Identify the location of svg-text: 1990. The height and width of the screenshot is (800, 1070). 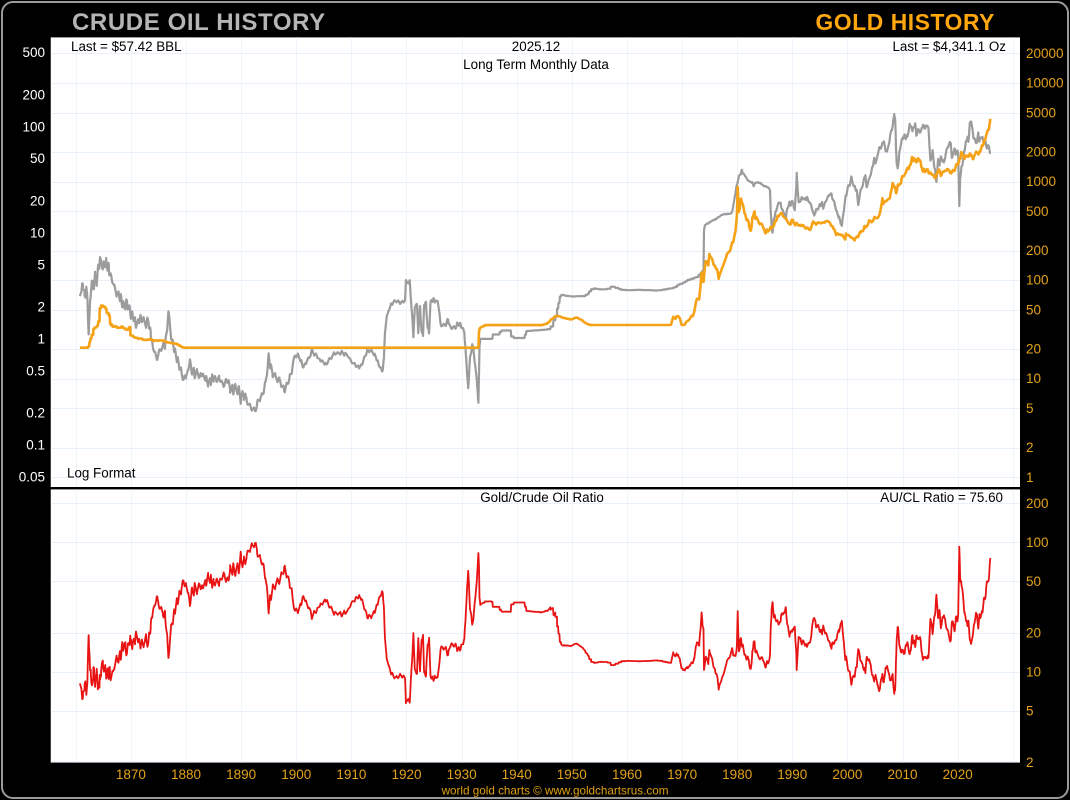
(792, 774).